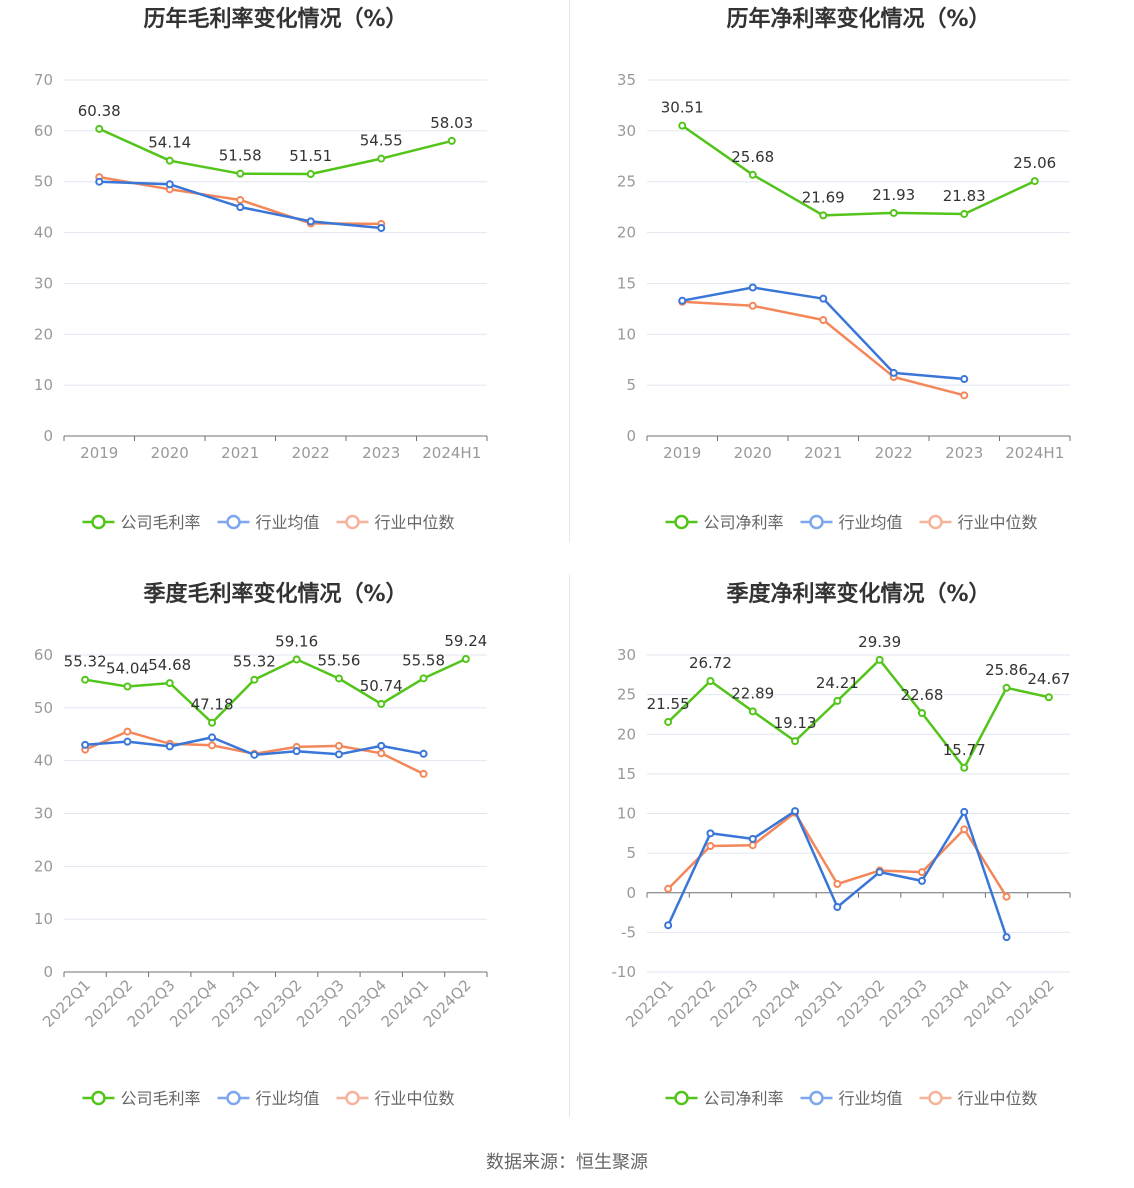 The height and width of the screenshot is (1188, 1134). Describe the element at coordinates (1034, 453) in the screenshot. I see `x-tick-label: 2024H1` at that location.